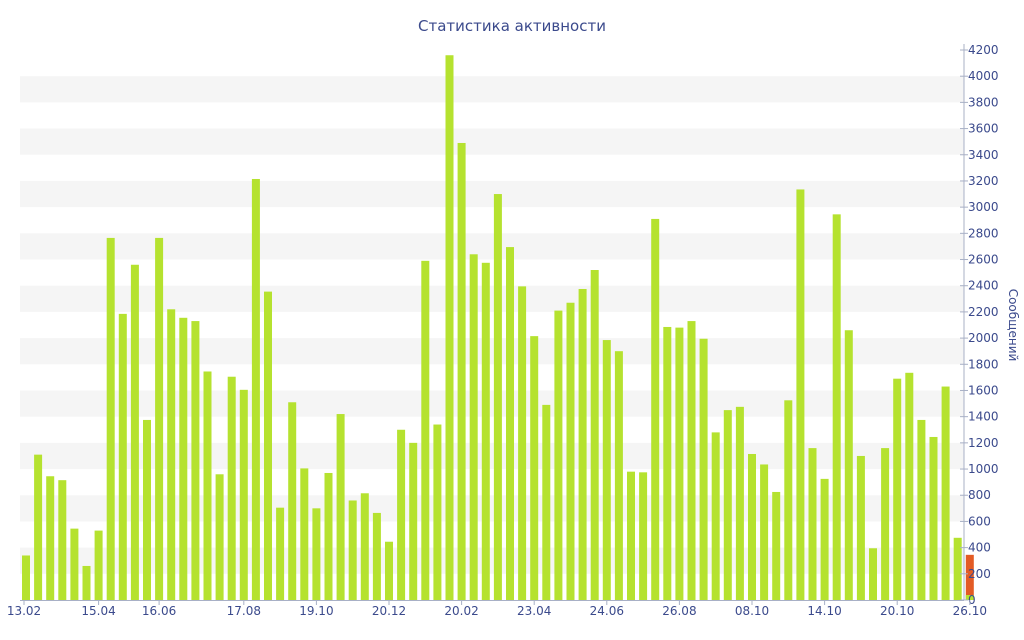 The height and width of the screenshot is (640, 1024). What do you see at coordinates (983, 129) in the screenshot?
I see `y-tick-label: 3600` at bounding box center [983, 129].